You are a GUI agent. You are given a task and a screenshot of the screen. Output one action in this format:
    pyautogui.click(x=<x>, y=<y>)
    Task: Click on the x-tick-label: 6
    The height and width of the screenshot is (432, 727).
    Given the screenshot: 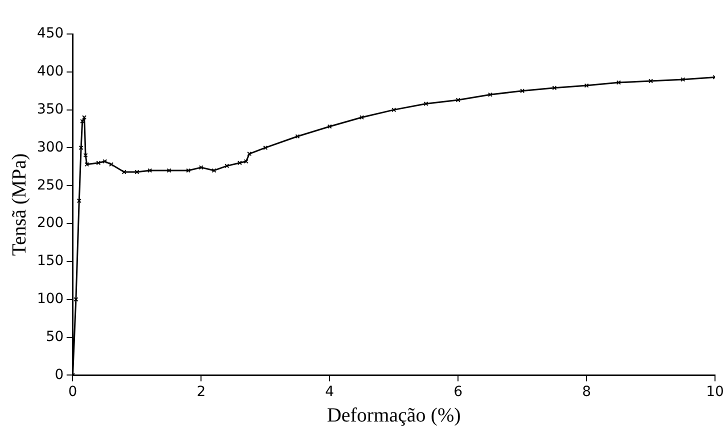 What is the action you would take?
    pyautogui.click(x=458, y=392)
    